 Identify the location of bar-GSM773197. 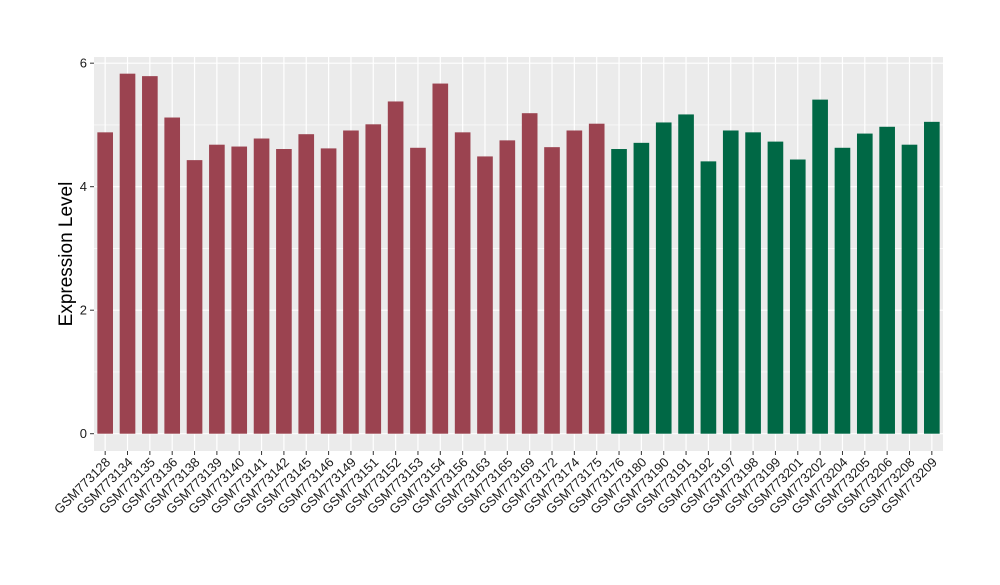
(730, 282).